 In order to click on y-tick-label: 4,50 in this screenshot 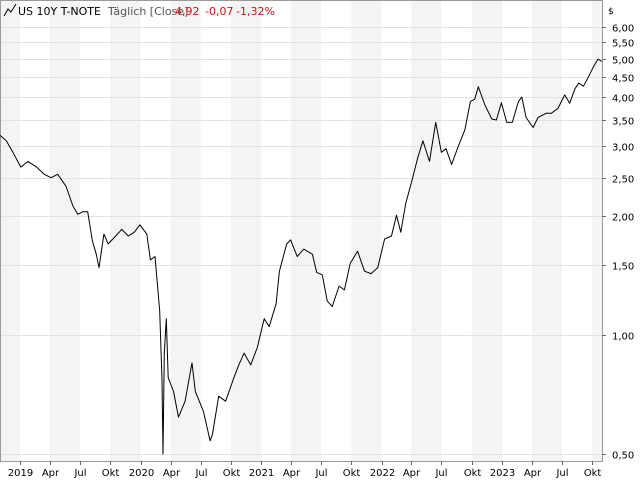, I will do `click(623, 79)`.